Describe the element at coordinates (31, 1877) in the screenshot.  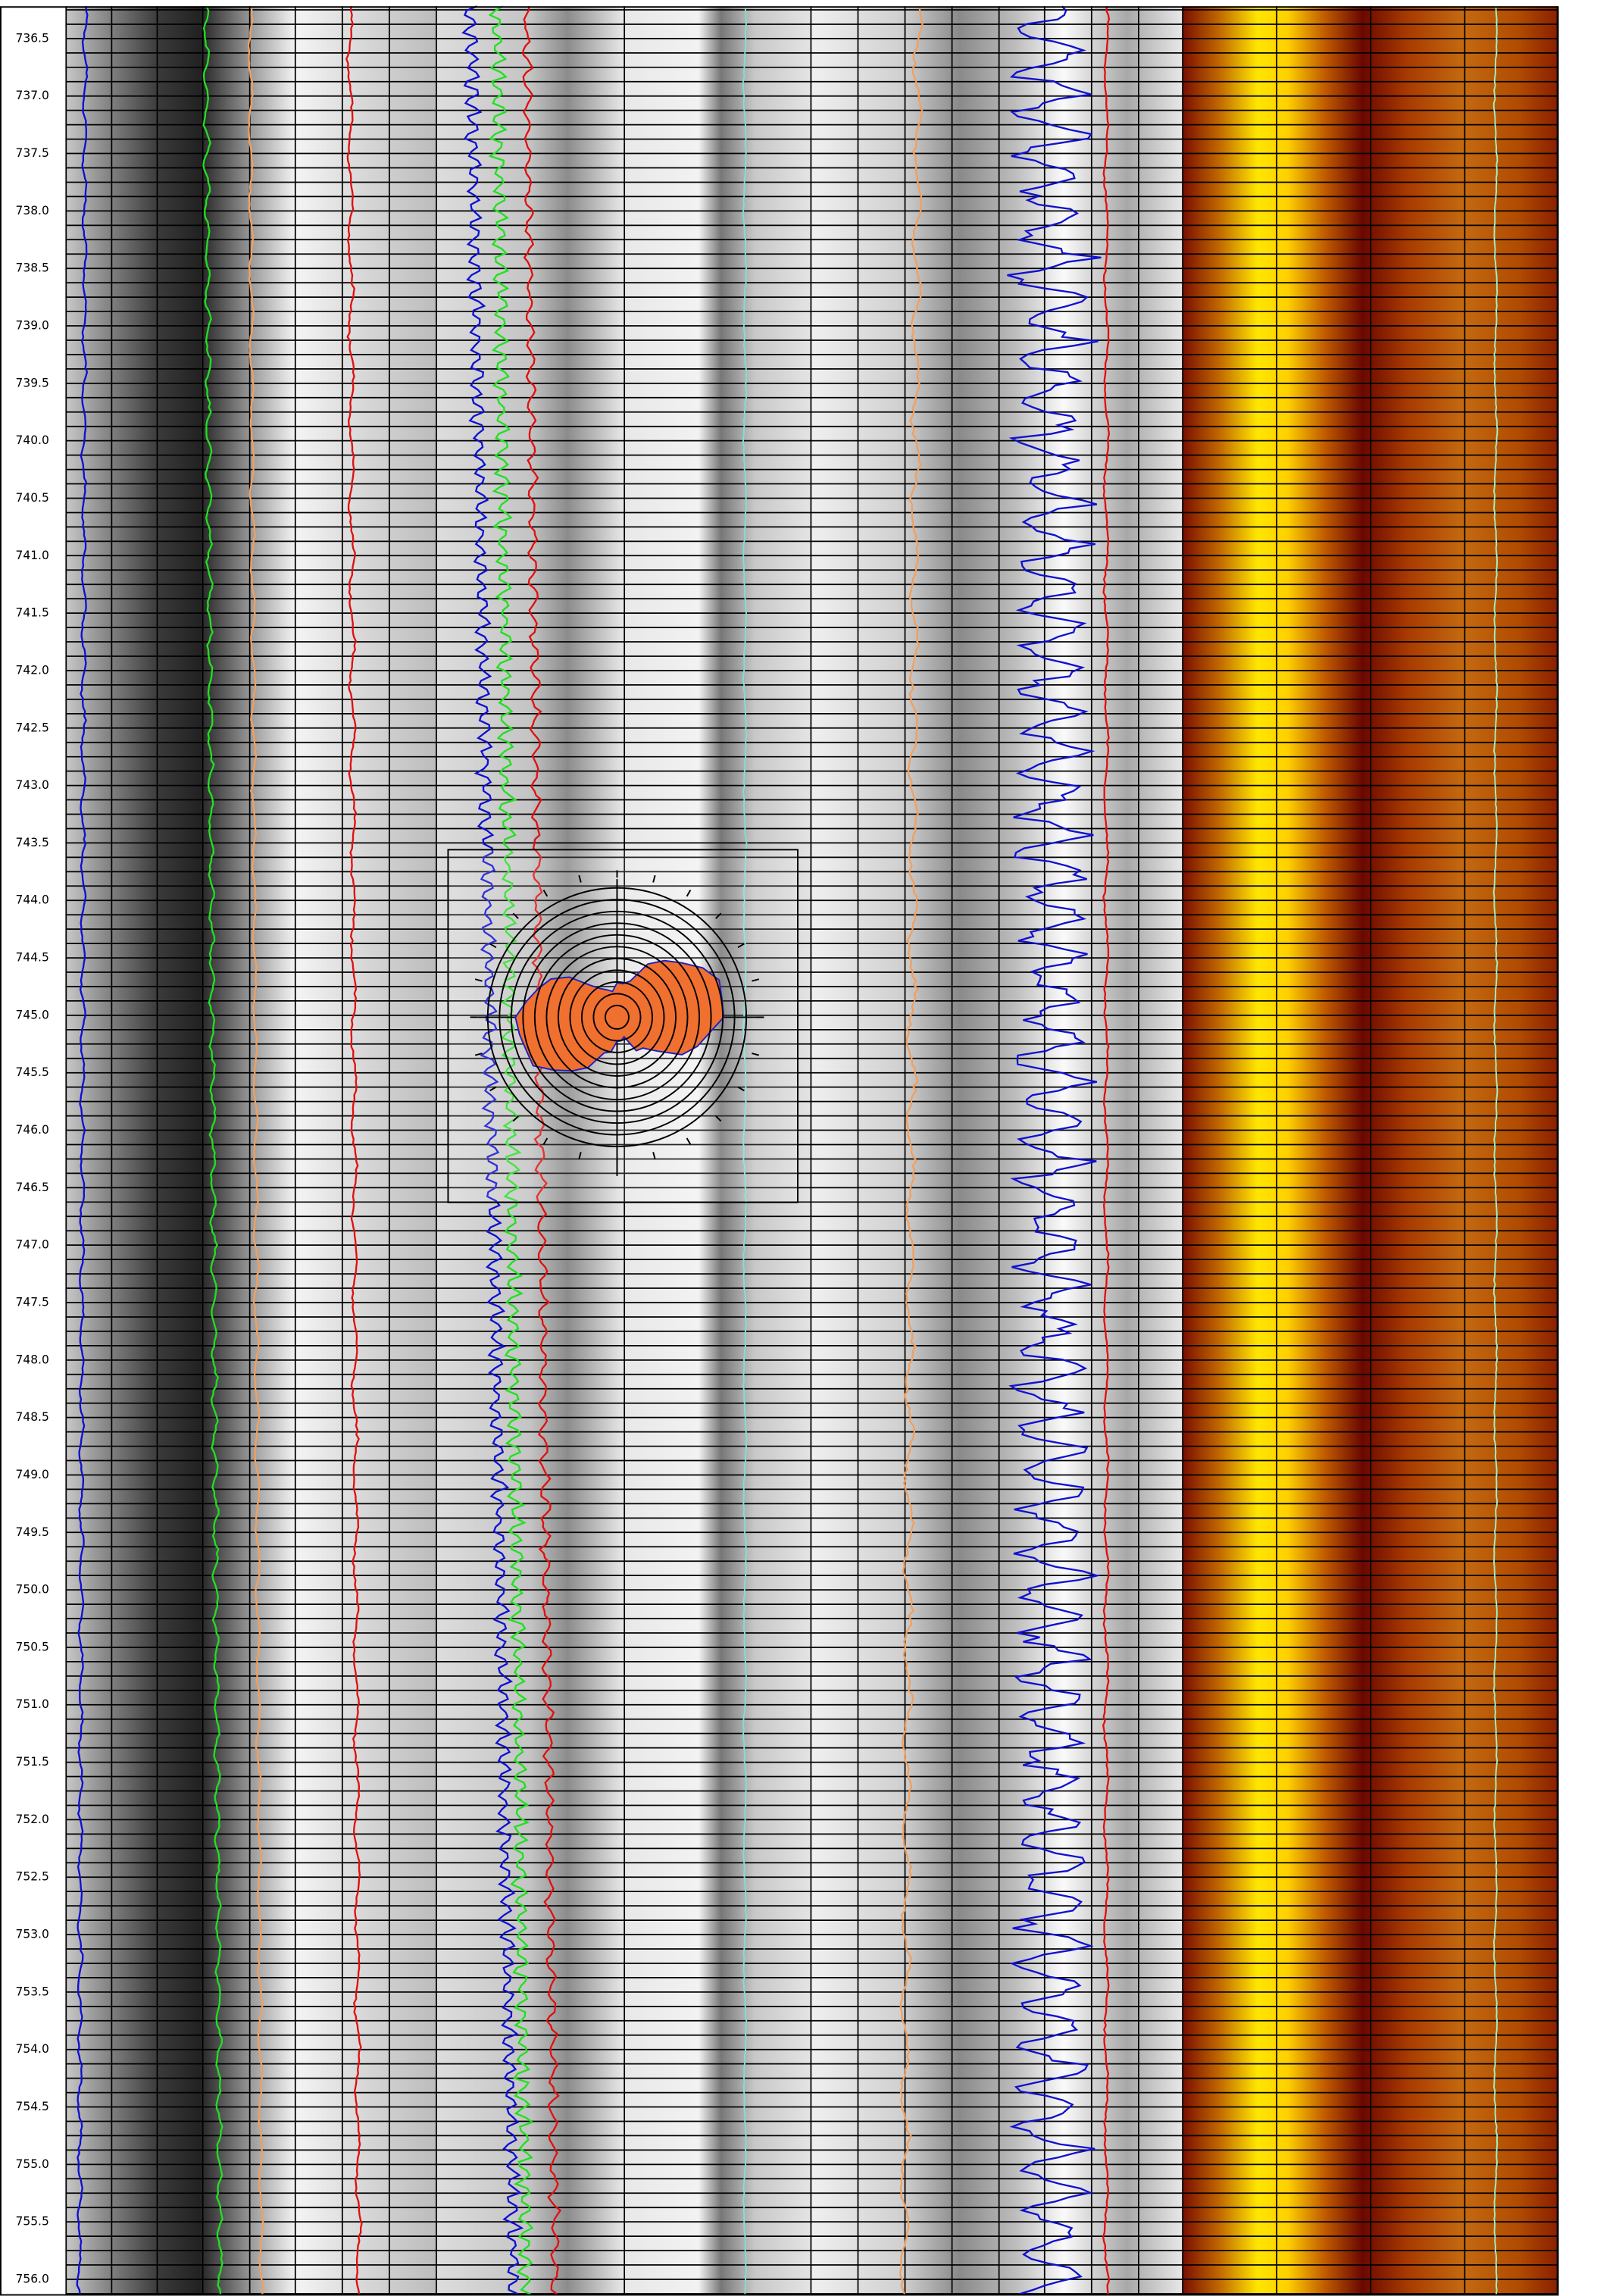
I see `depth-label: 752.5` at that location.